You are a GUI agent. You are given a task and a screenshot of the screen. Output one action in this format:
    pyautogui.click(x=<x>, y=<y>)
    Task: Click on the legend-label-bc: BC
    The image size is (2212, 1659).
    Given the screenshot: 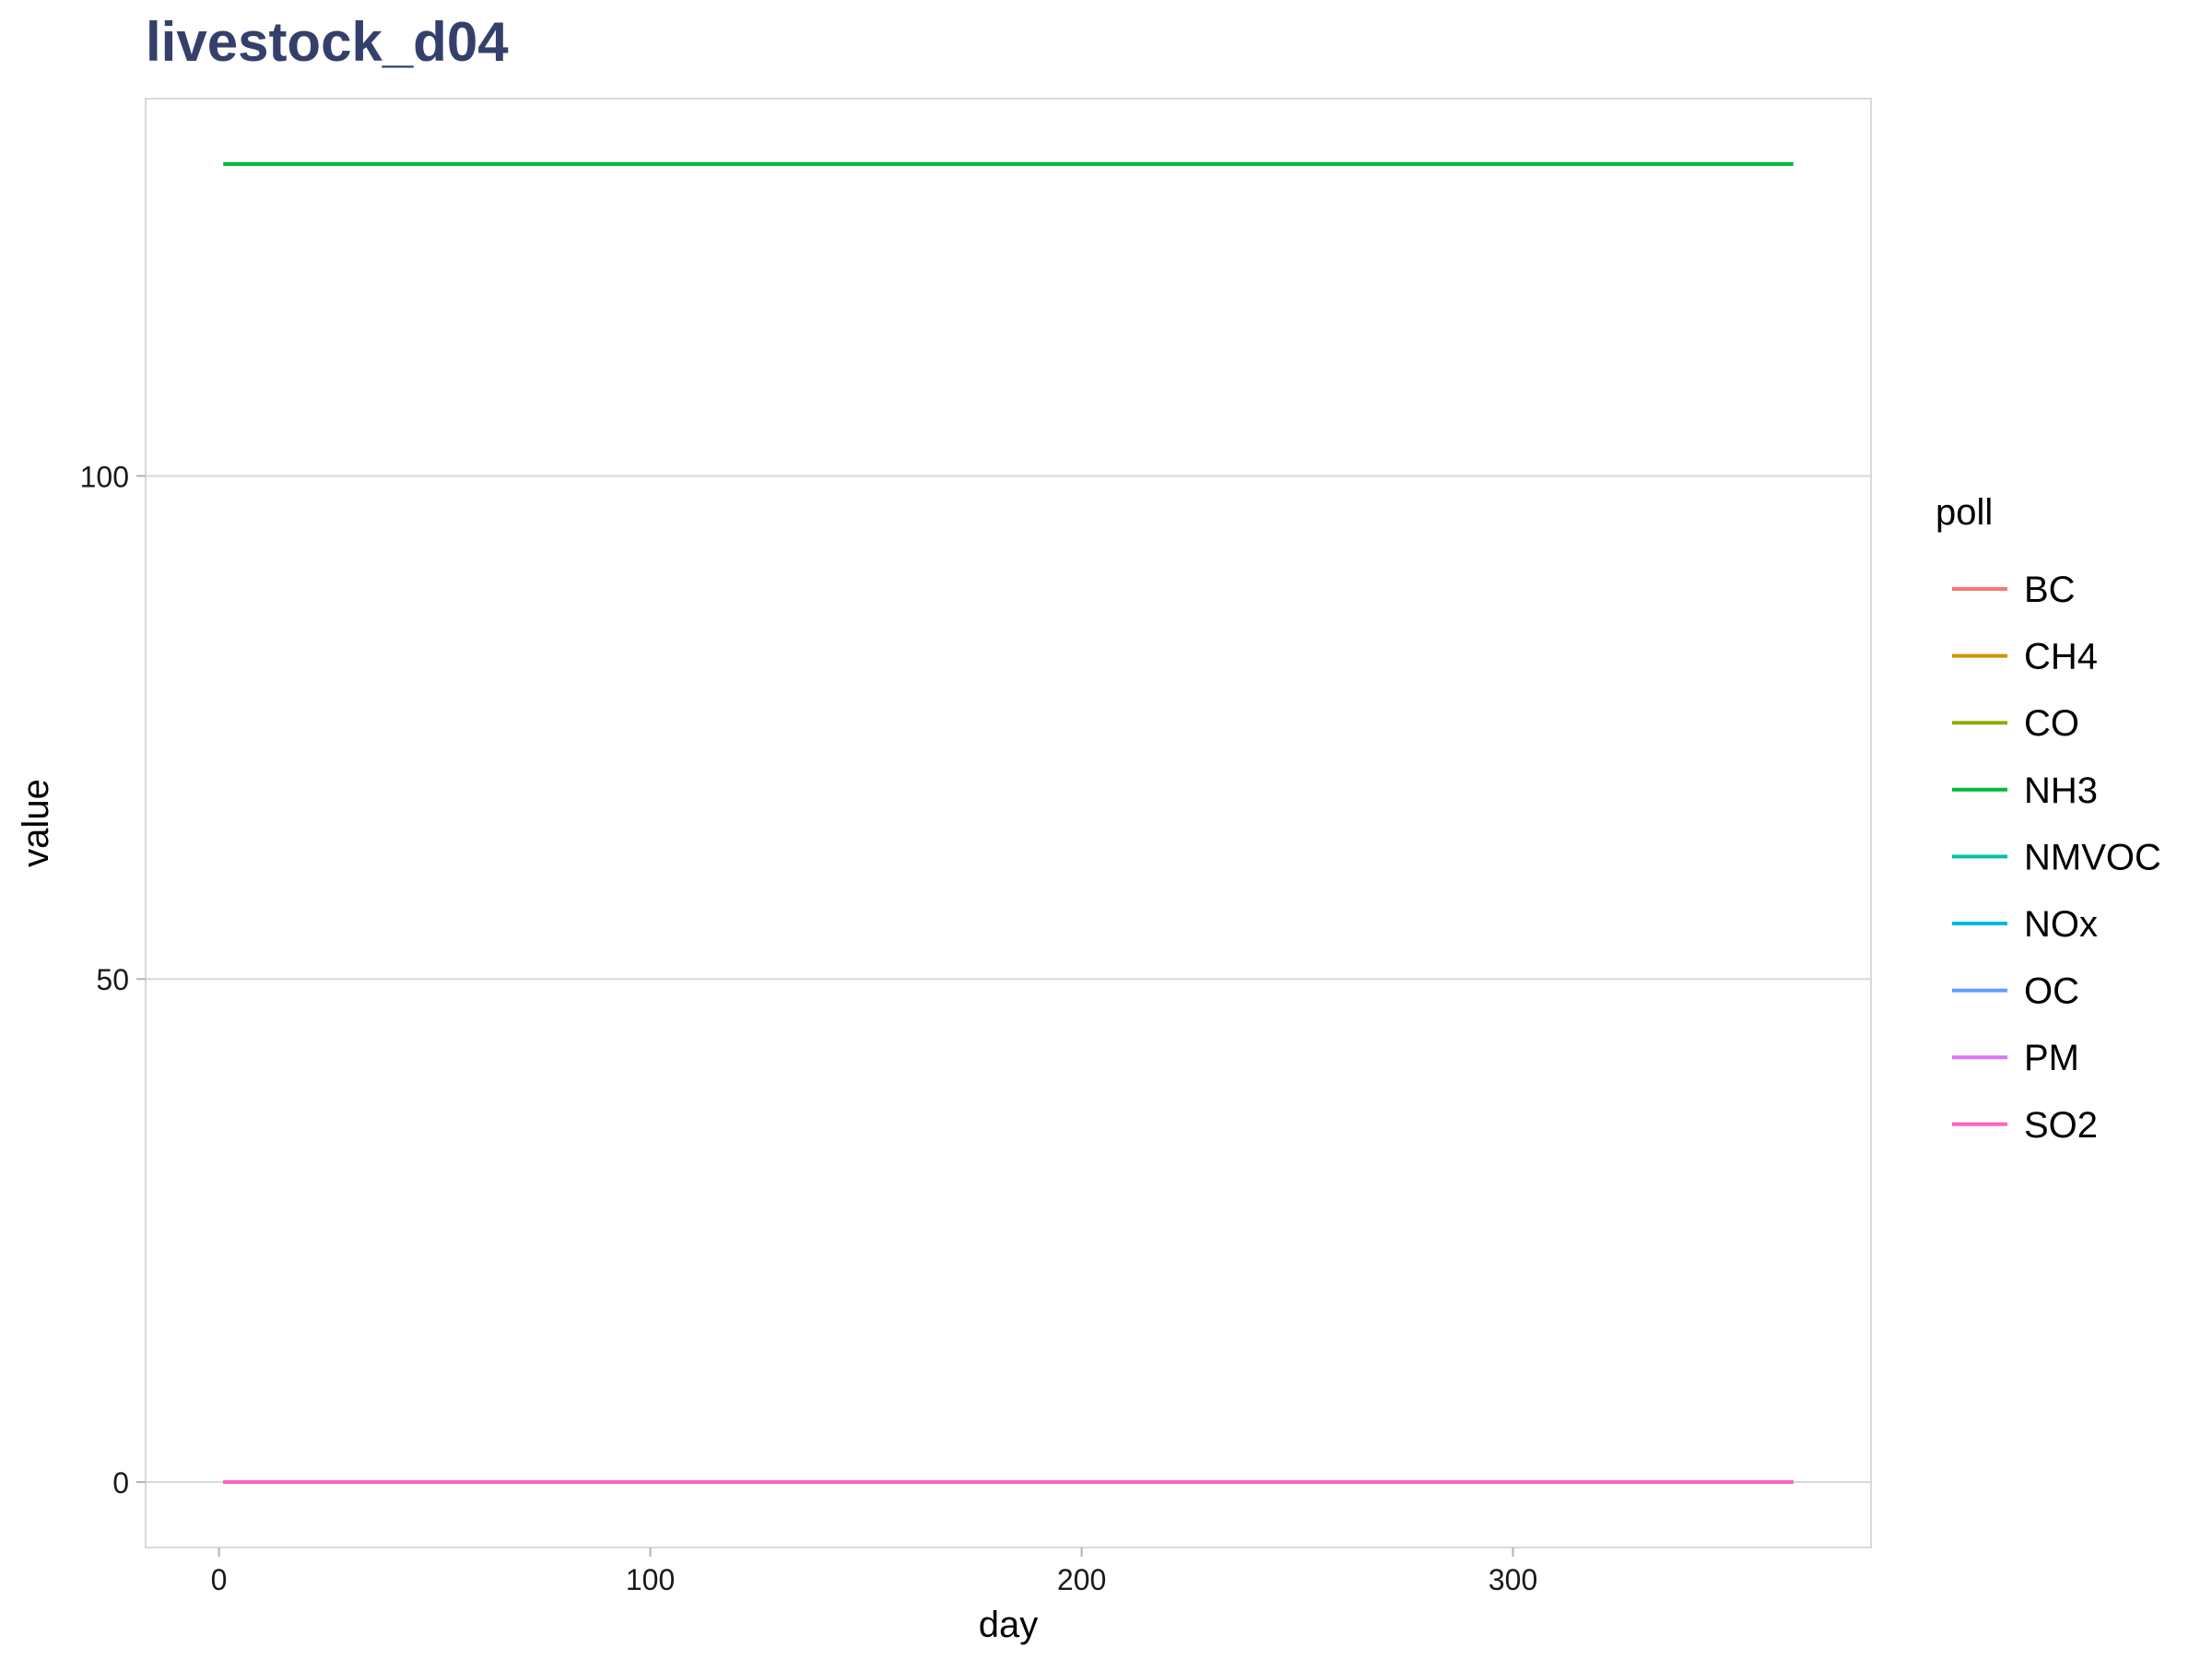 What is the action you would take?
    pyautogui.click(x=2050, y=590)
    